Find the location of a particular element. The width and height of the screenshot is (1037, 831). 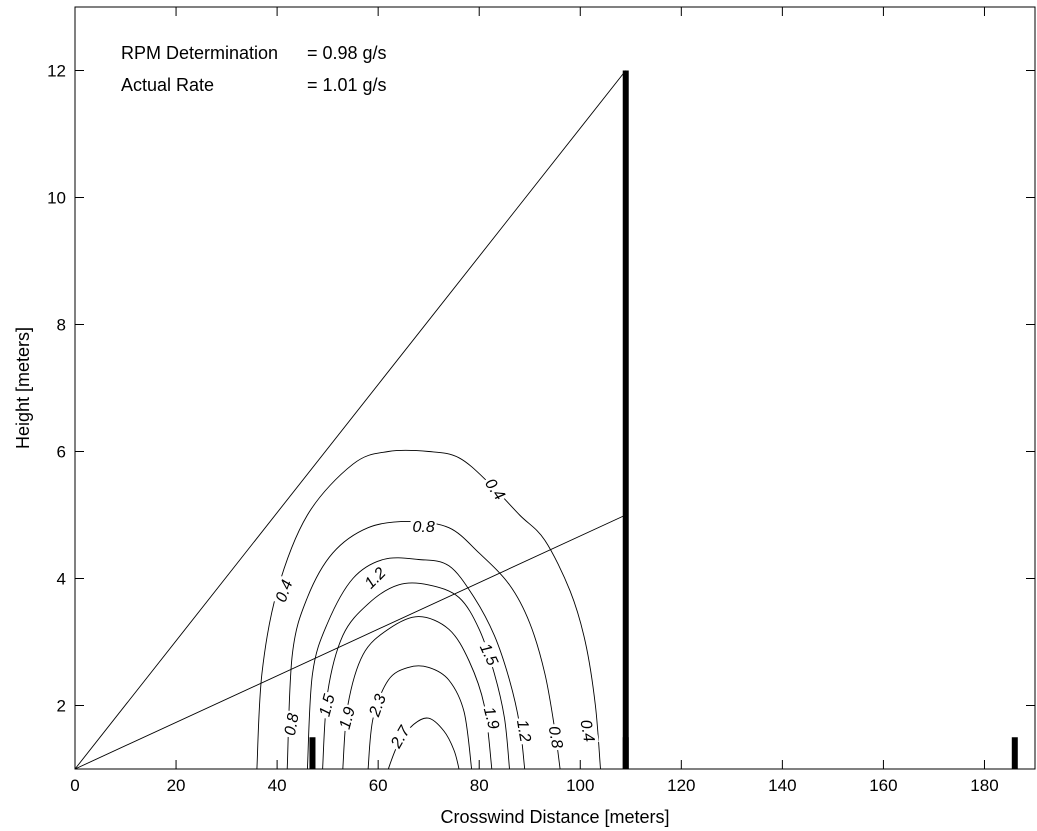

x-tick-label: 20 is located at coordinates (176, 785).